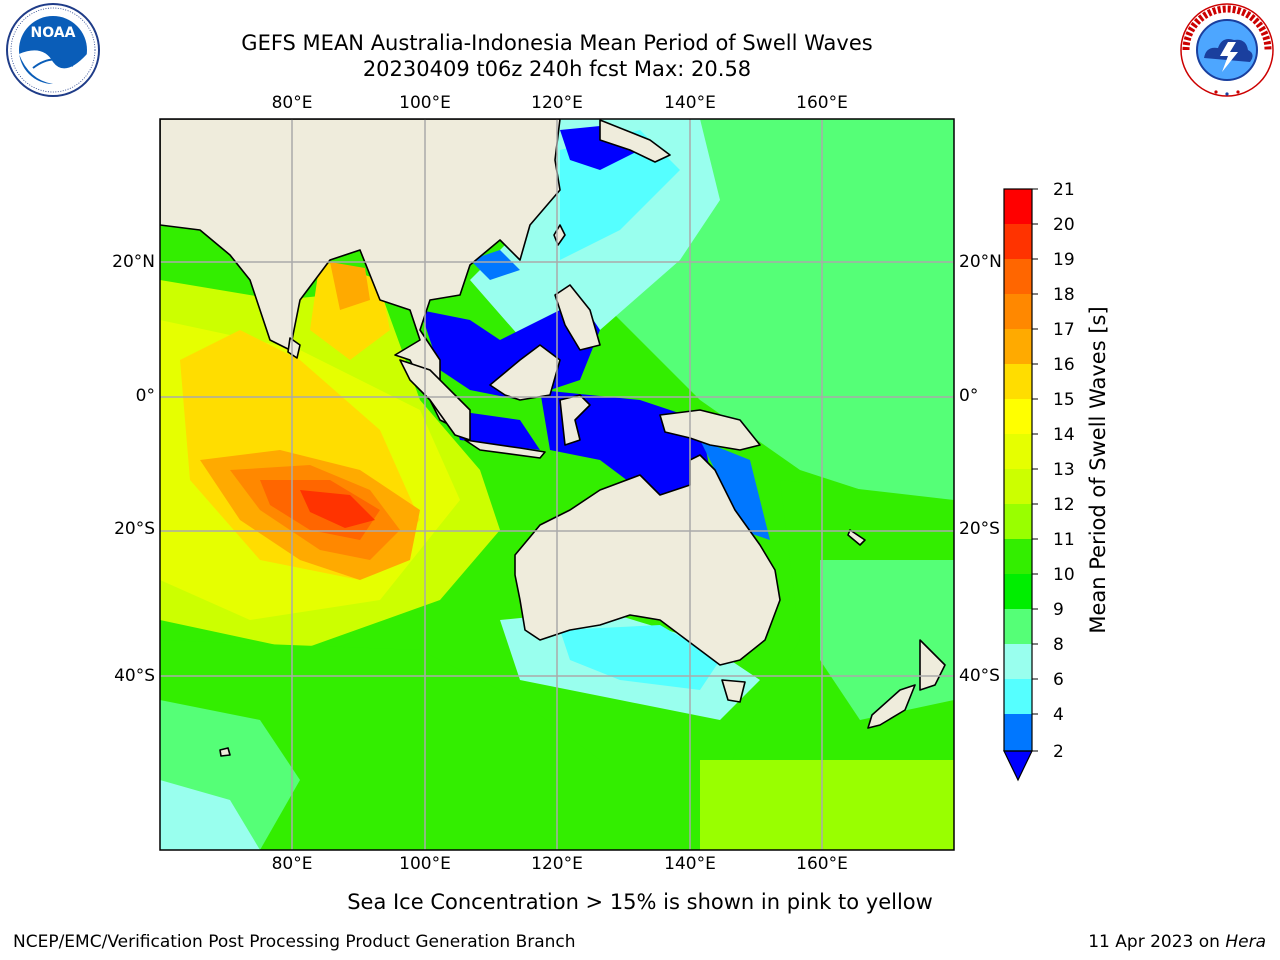  I want to click on colorbar-tick: 15, so click(1064, 400).